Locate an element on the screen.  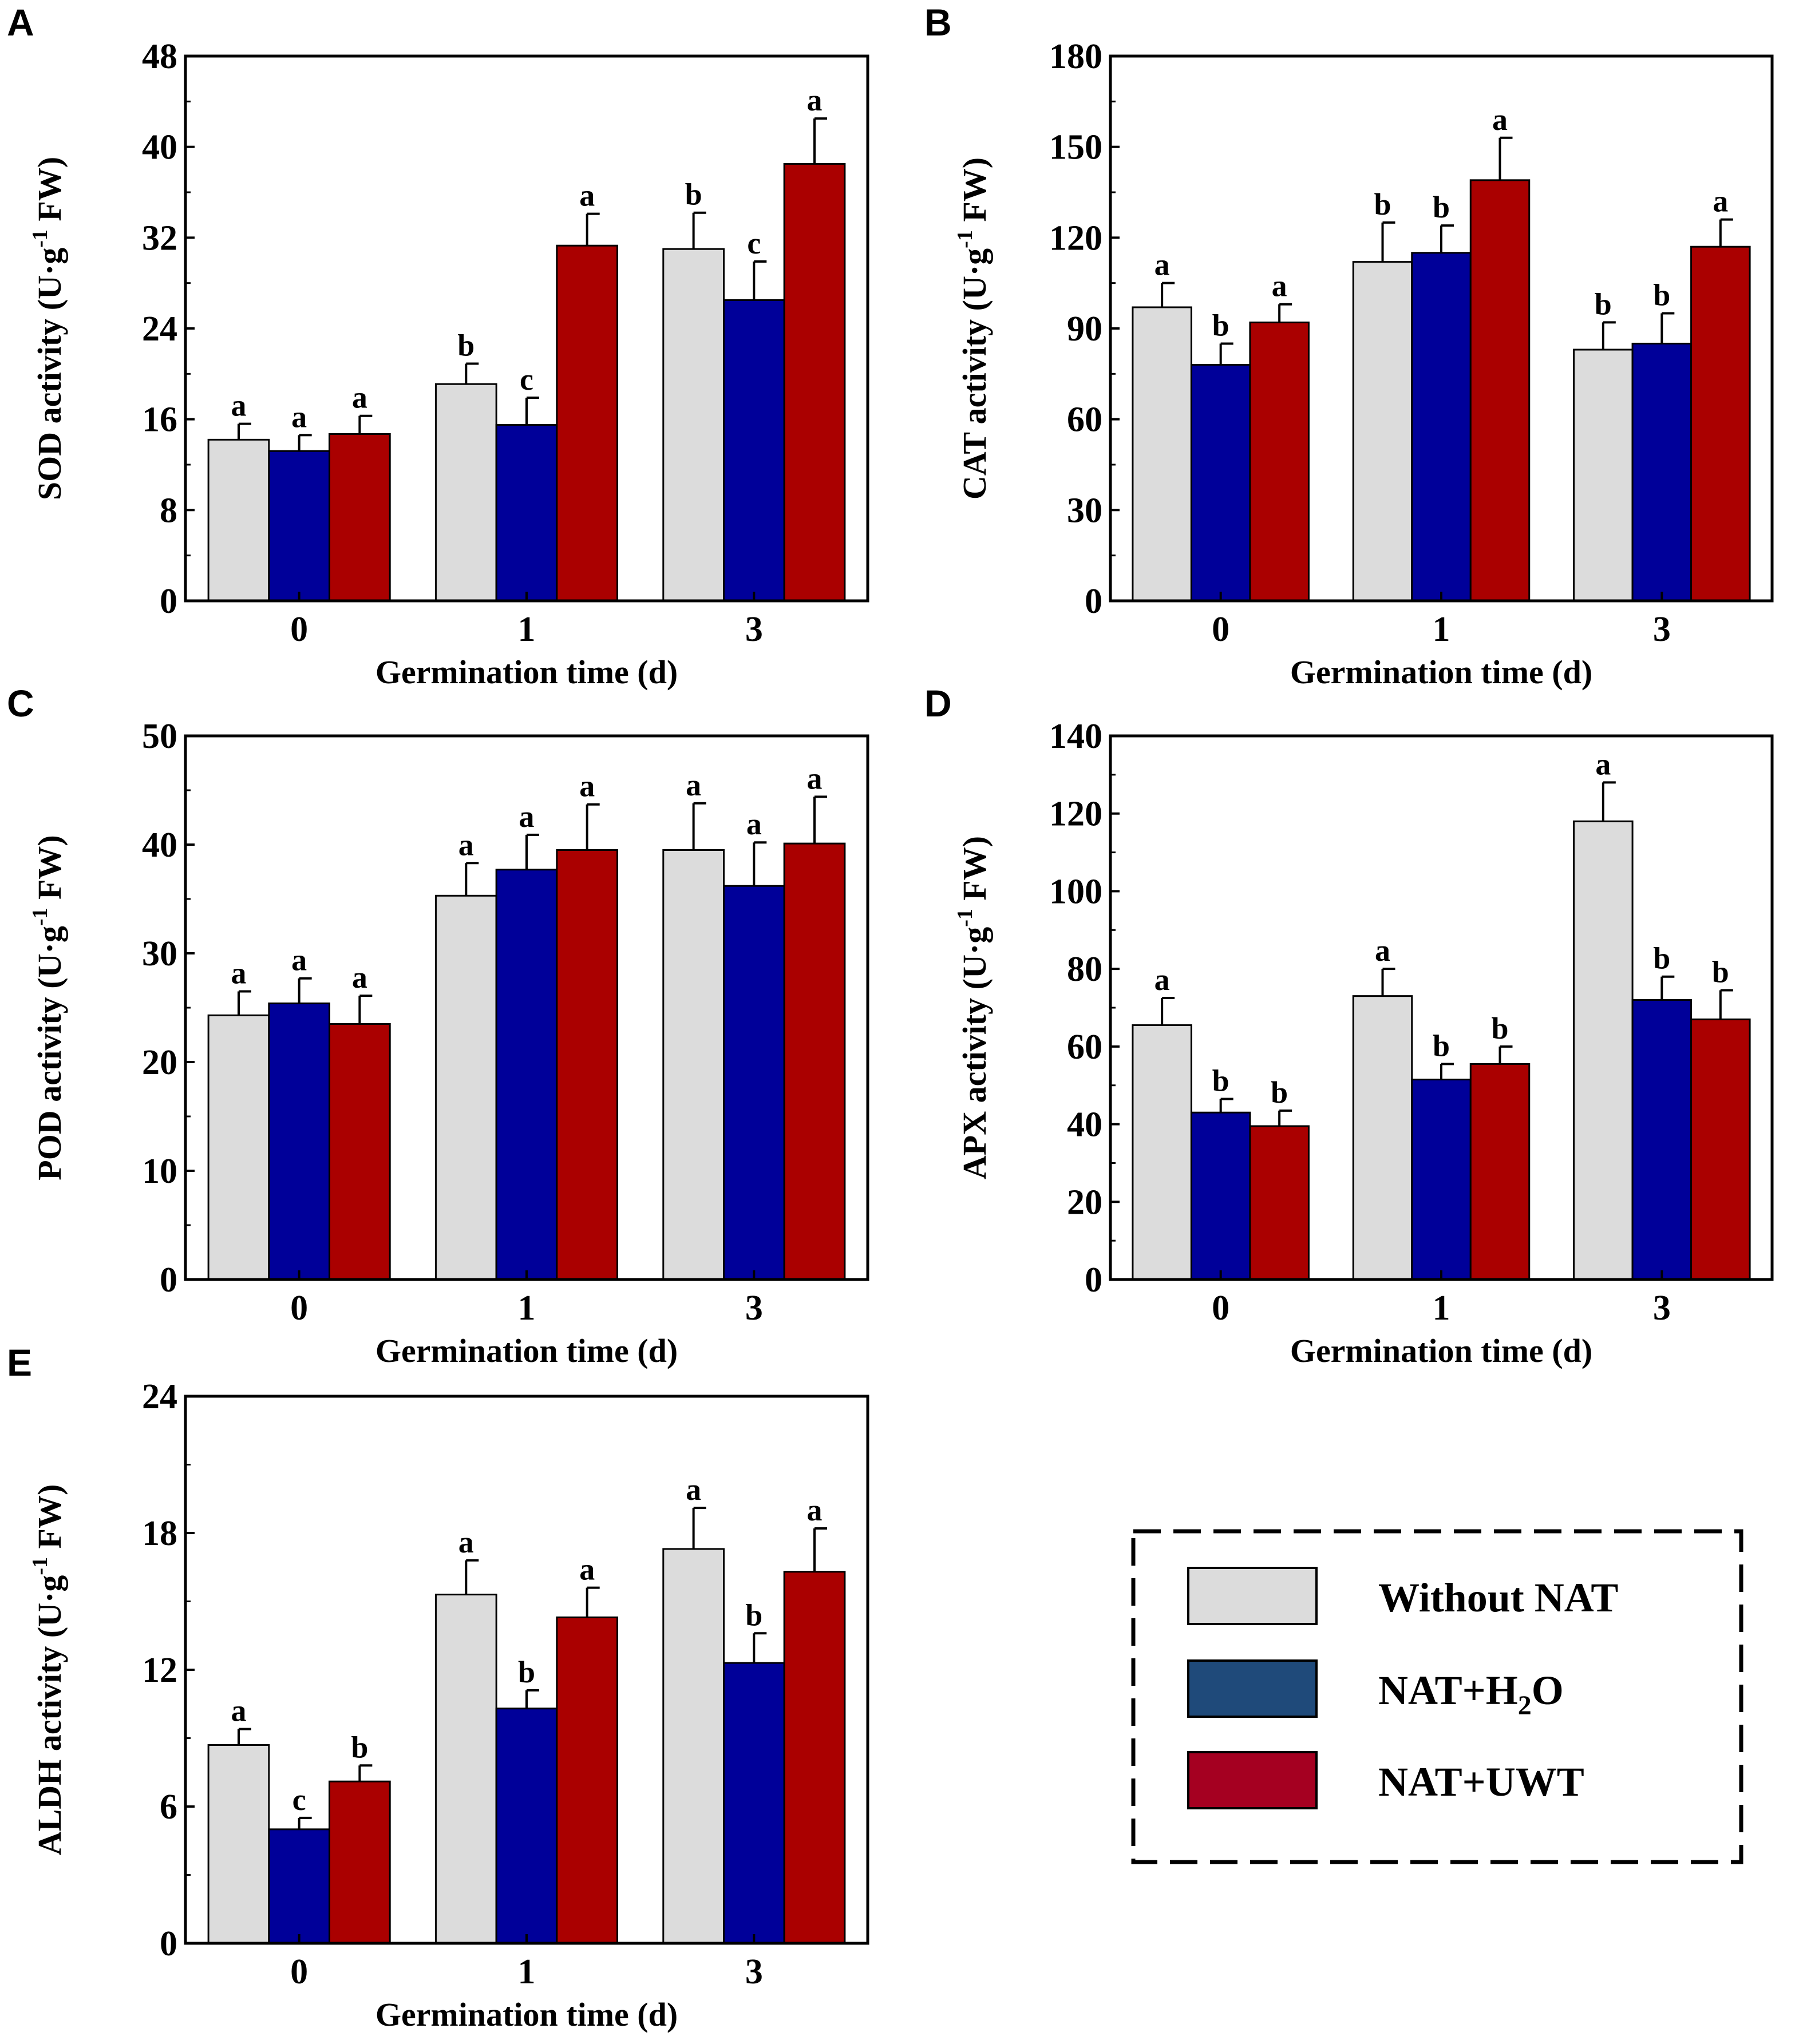
panel-letter: D is located at coordinates (938, 703).